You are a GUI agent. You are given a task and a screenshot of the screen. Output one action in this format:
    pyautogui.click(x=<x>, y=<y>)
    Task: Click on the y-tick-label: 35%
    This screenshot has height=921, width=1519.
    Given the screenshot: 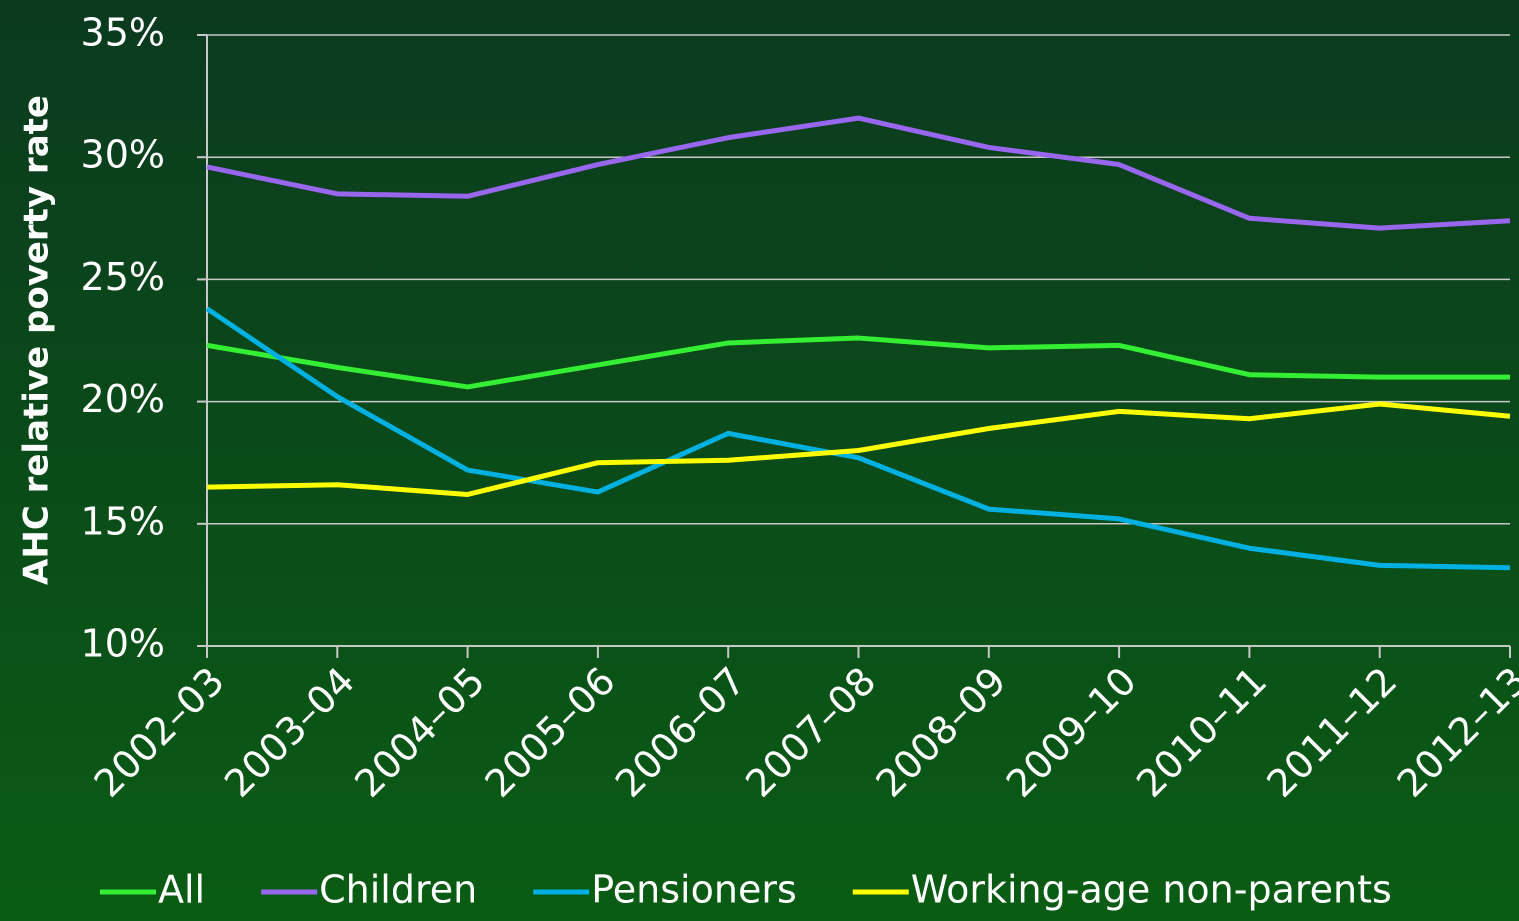 What is the action you would take?
    pyautogui.click(x=123, y=33)
    